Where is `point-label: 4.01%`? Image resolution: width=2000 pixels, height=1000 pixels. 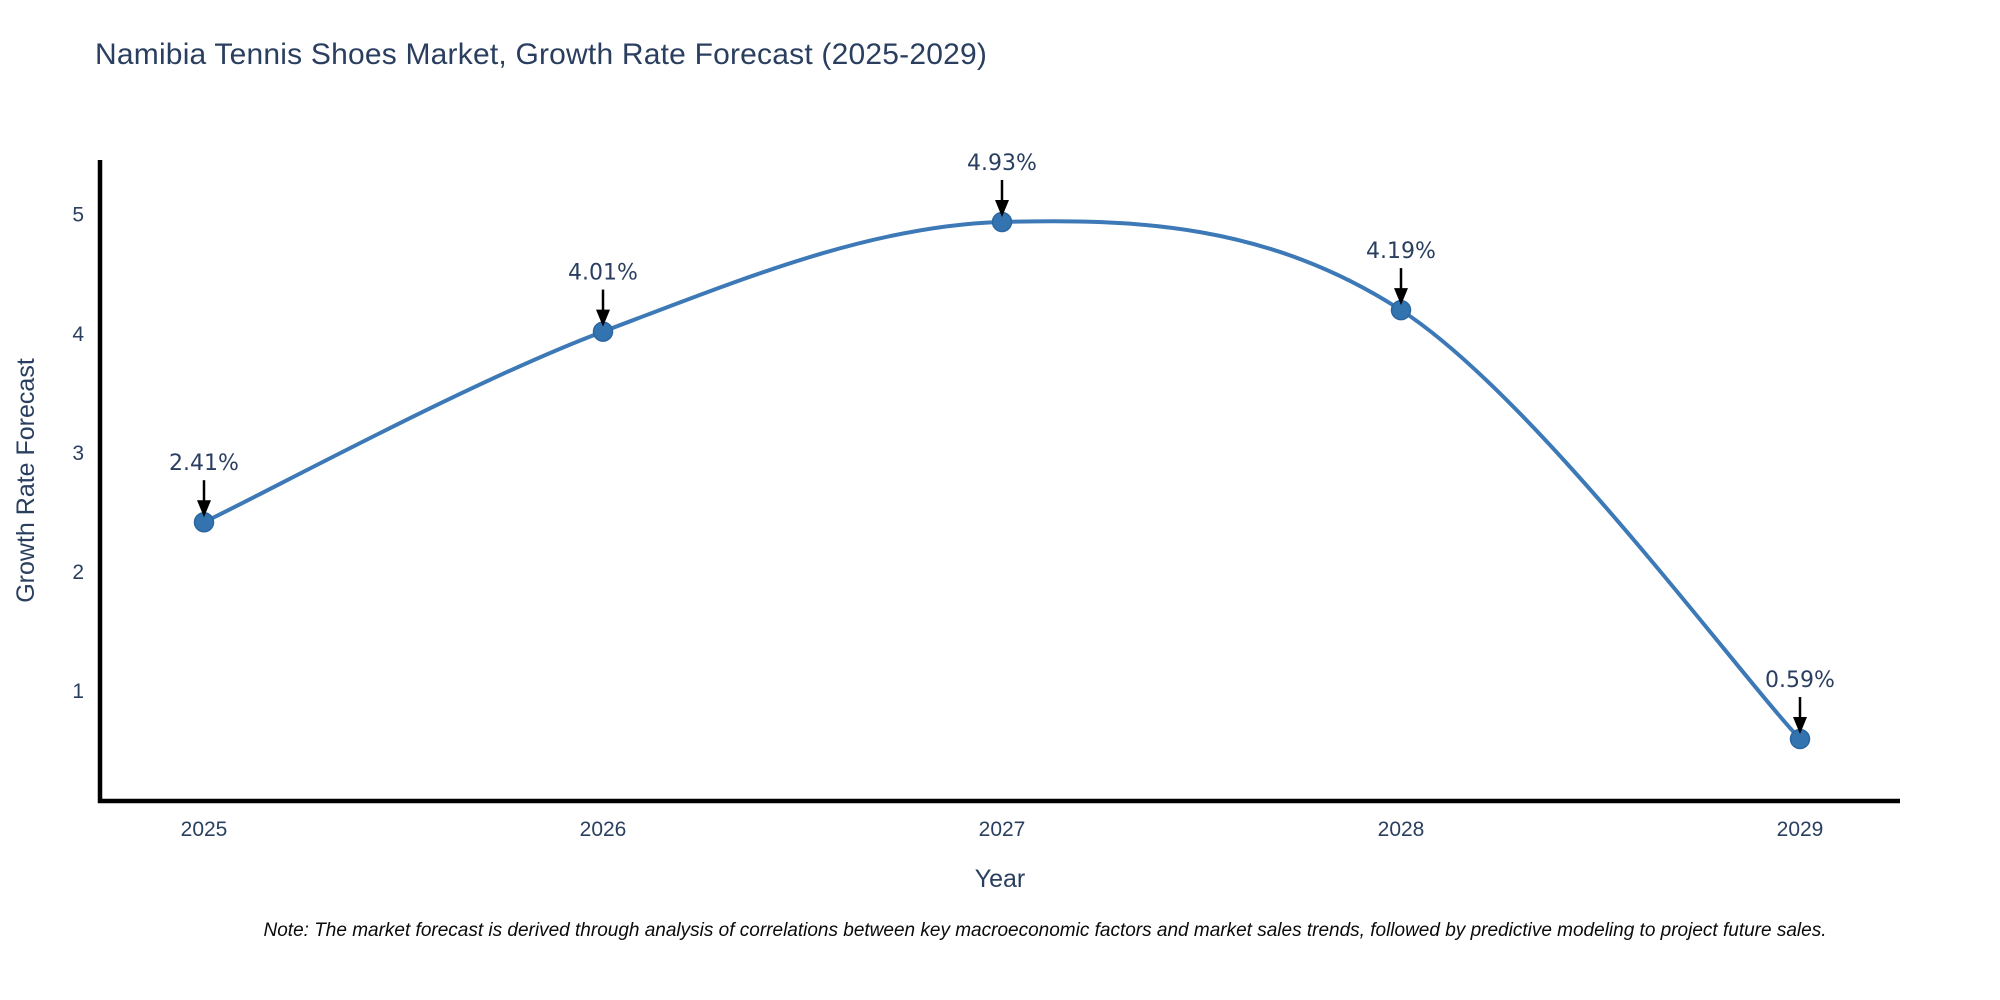 point-label: 4.01% is located at coordinates (603, 273).